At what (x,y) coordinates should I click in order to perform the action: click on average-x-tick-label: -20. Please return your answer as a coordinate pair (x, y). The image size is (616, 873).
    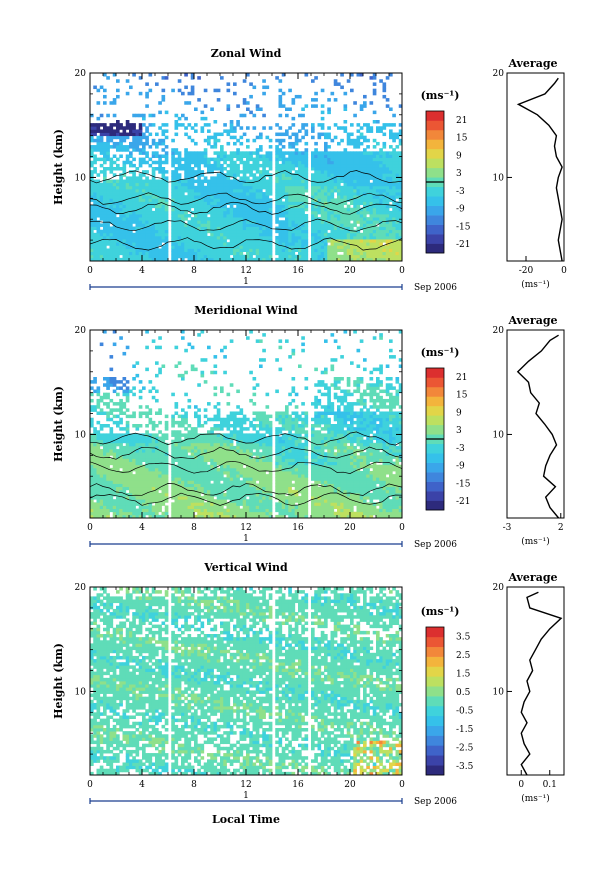
    Looking at the image, I should click on (526, 271).